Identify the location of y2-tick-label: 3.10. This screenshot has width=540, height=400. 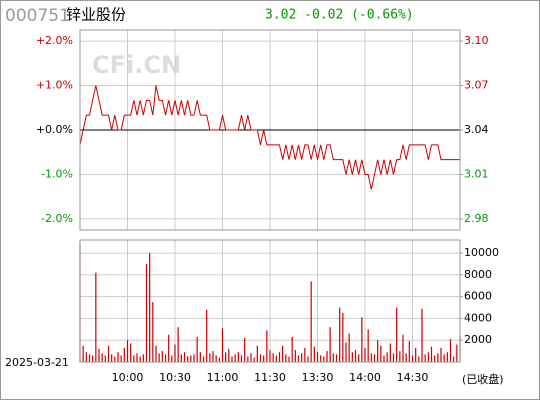
(476, 40).